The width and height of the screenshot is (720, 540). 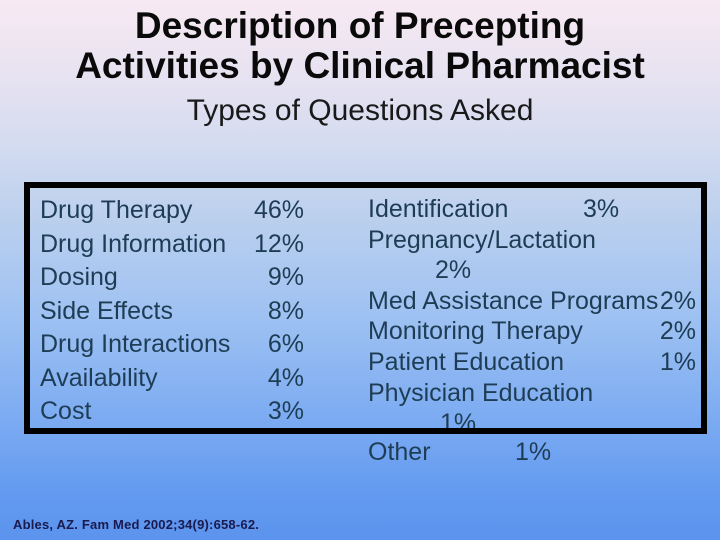 What do you see at coordinates (481, 392) in the screenshot?
I see `question-label: Physician Education` at bounding box center [481, 392].